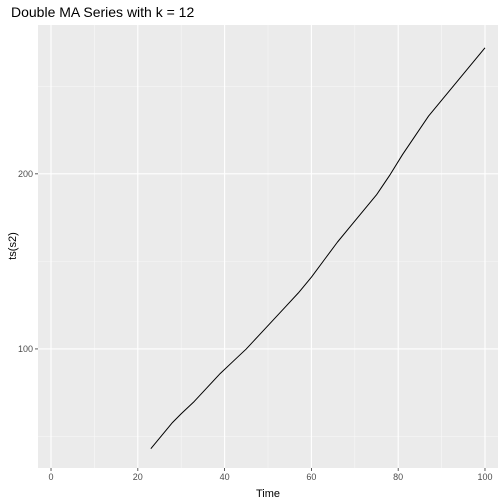 The image size is (504, 504). What do you see at coordinates (25, 349) in the screenshot?
I see `y-tick-label: 100` at bounding box center [25, 349].